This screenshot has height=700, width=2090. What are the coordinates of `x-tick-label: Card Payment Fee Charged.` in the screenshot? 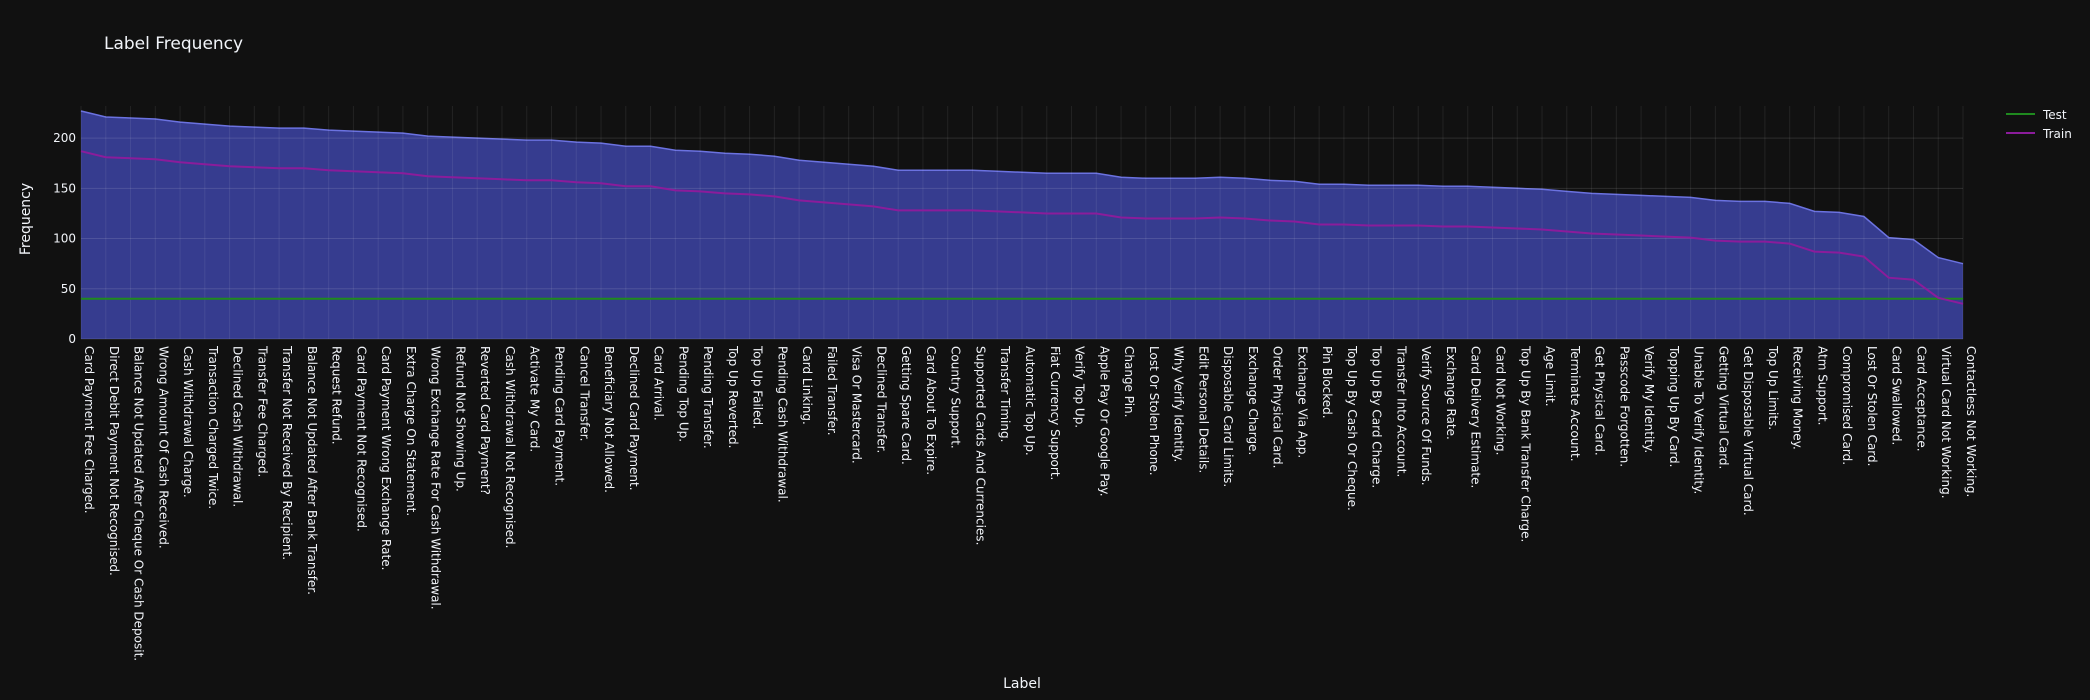 It's located at (89, 430).